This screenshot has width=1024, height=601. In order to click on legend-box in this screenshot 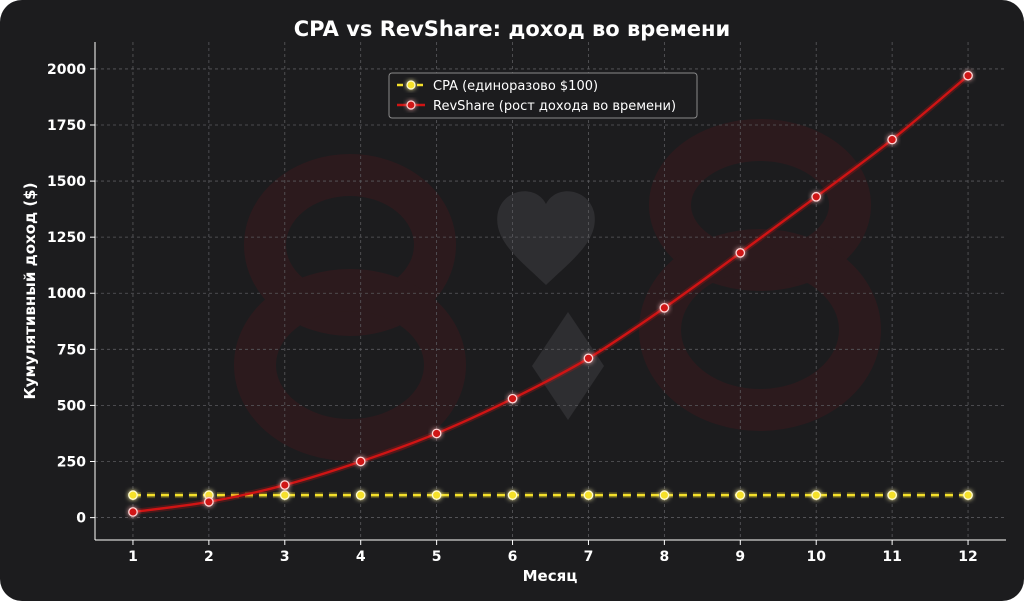, I will do `click(543, 95)`.